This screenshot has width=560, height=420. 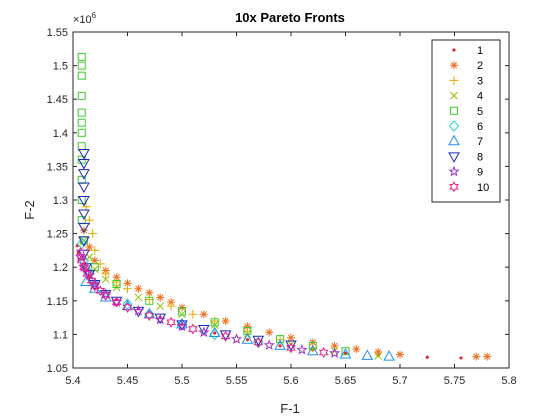 What do you see at coordinates (480, 51) in the screenshot?
I see `legend-label-1: 1` at bounding box center [480, 51].